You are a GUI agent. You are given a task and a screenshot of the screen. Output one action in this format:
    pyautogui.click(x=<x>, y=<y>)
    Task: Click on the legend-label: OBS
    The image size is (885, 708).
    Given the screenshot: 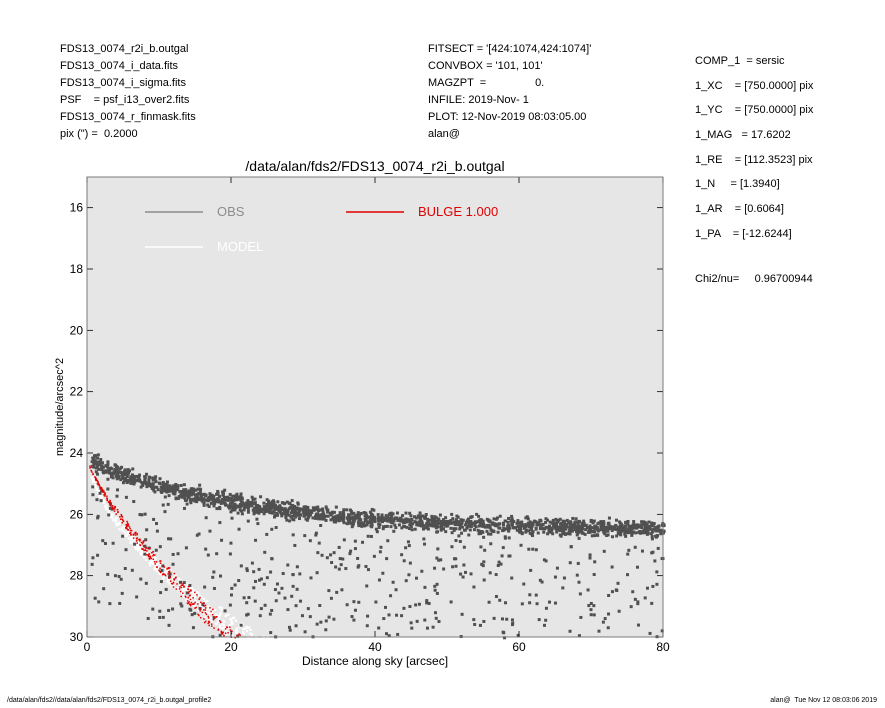 What is the action you would take?
    pyautogui.click(x=231, y=211)
    